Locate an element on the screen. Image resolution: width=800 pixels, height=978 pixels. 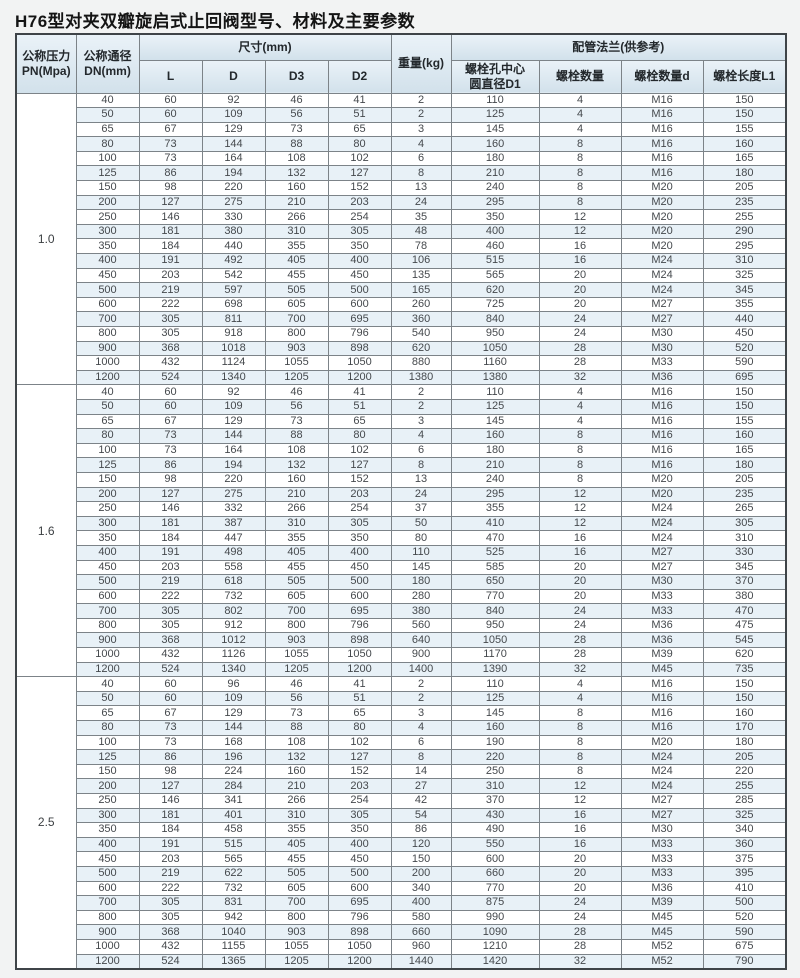
d3-cell: 210 is located at coordinates (296, 494).